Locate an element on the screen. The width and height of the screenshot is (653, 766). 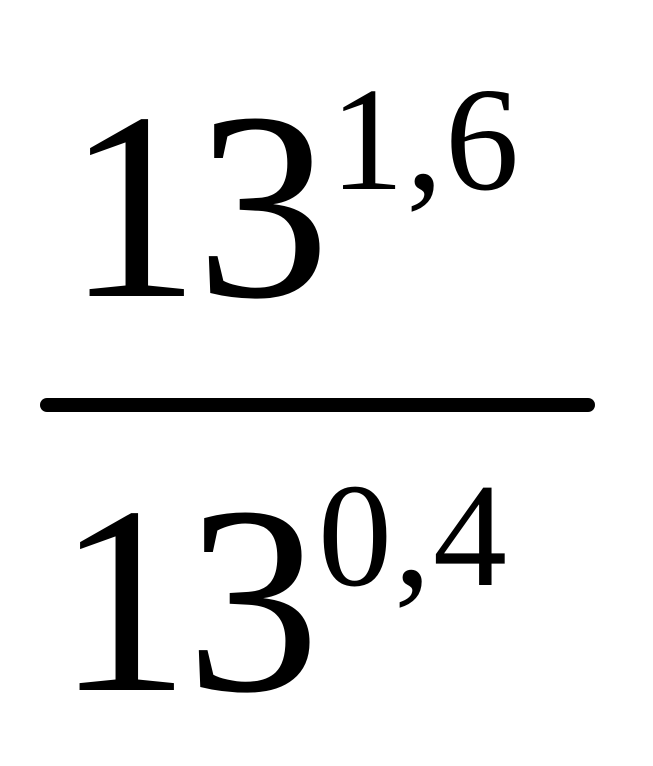
fraction-bar is located at coordinates (317, 405).